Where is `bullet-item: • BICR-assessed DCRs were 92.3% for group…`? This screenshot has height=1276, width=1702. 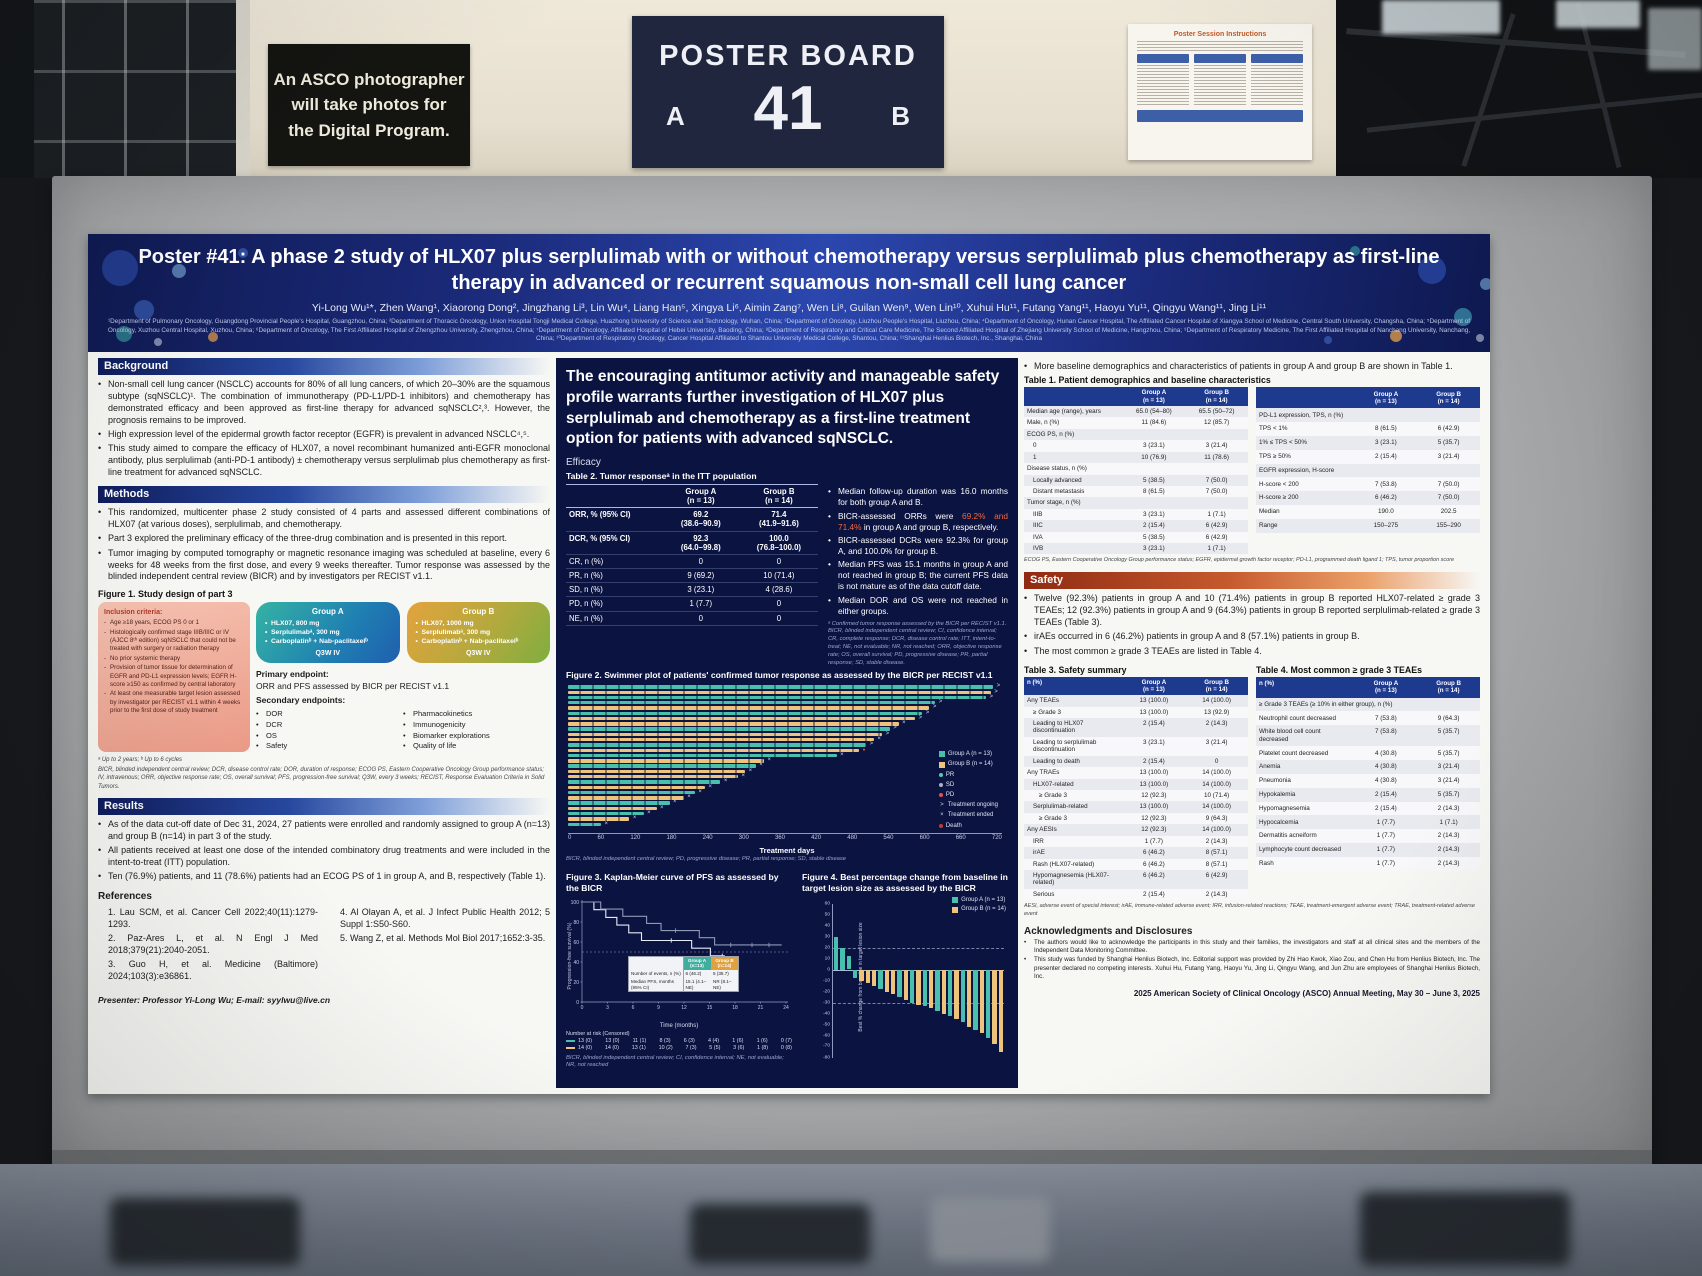
bullet-item: • BICR-assessed DCRs were 92.3% for group… is located at coordinates (918, 546).